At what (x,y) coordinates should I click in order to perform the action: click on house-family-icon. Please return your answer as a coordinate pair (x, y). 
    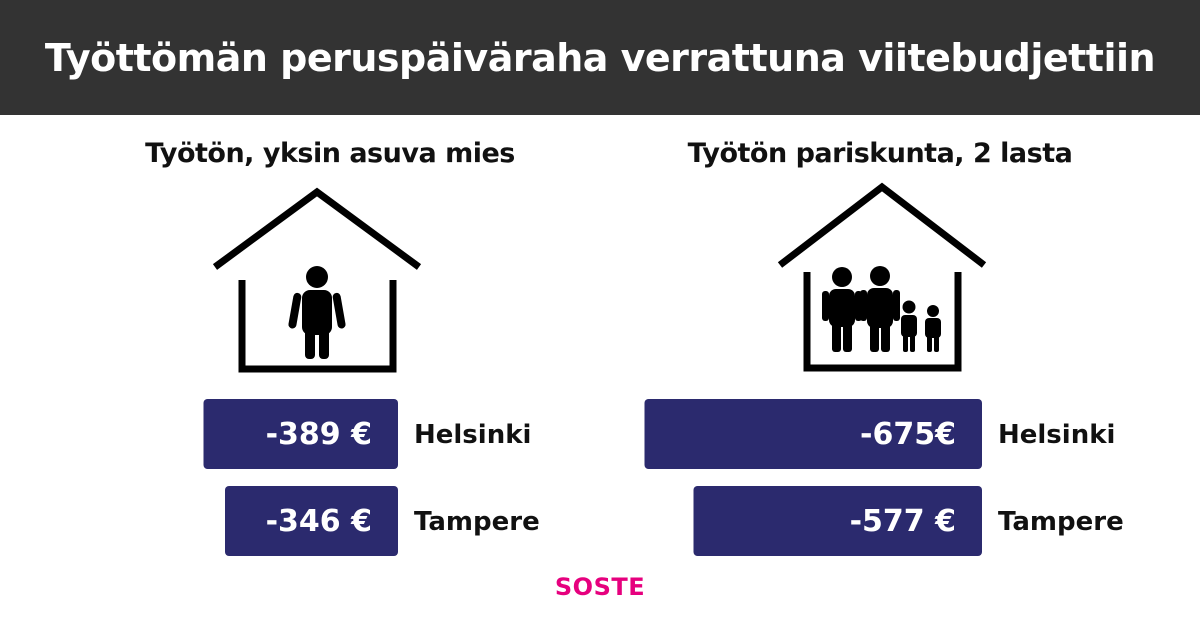
    Looking at the image, I should click on (882, 277).